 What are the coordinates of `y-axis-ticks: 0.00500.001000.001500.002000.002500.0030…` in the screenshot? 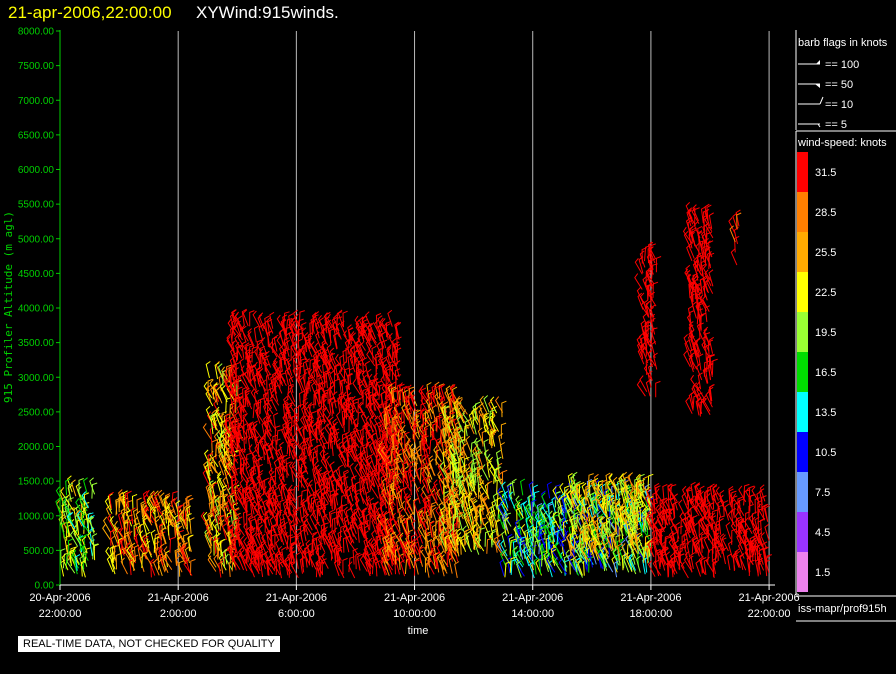 It's located at (39, 309).